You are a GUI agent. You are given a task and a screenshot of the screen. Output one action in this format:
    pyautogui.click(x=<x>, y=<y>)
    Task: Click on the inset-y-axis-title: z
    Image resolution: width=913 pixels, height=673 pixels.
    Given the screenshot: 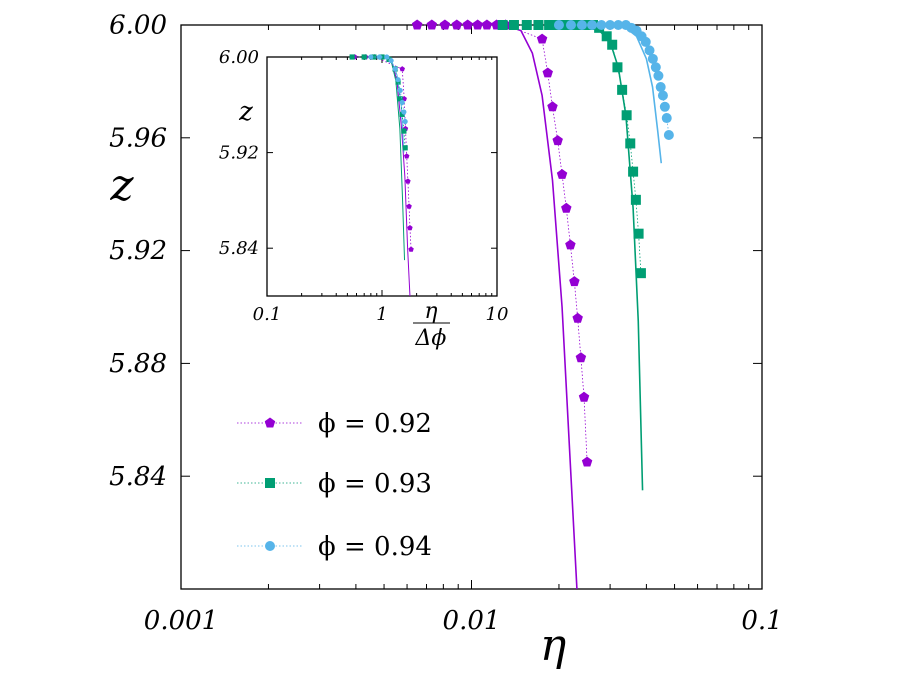 What is the action you would take?
    pyautogui.click(x=245, y=112)
    